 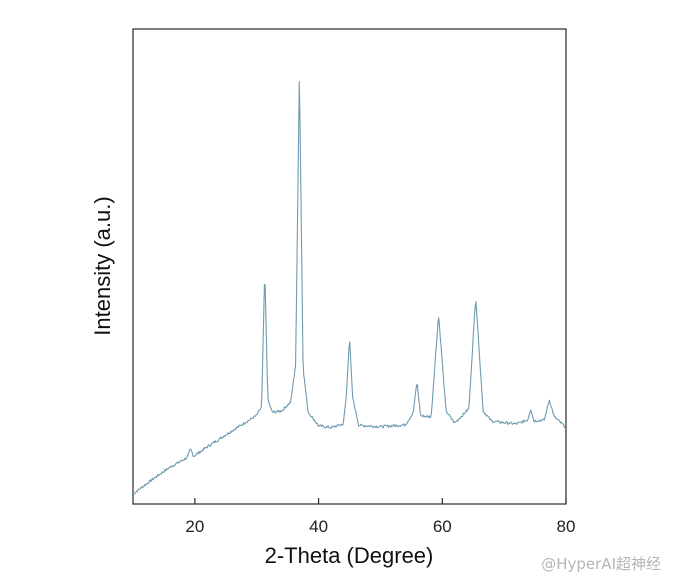 What do you see at coordinates (380, 517) in the screenshot?
I see `x-axis-ticks: 20 40 60 80` at bounding box center [380, 517].